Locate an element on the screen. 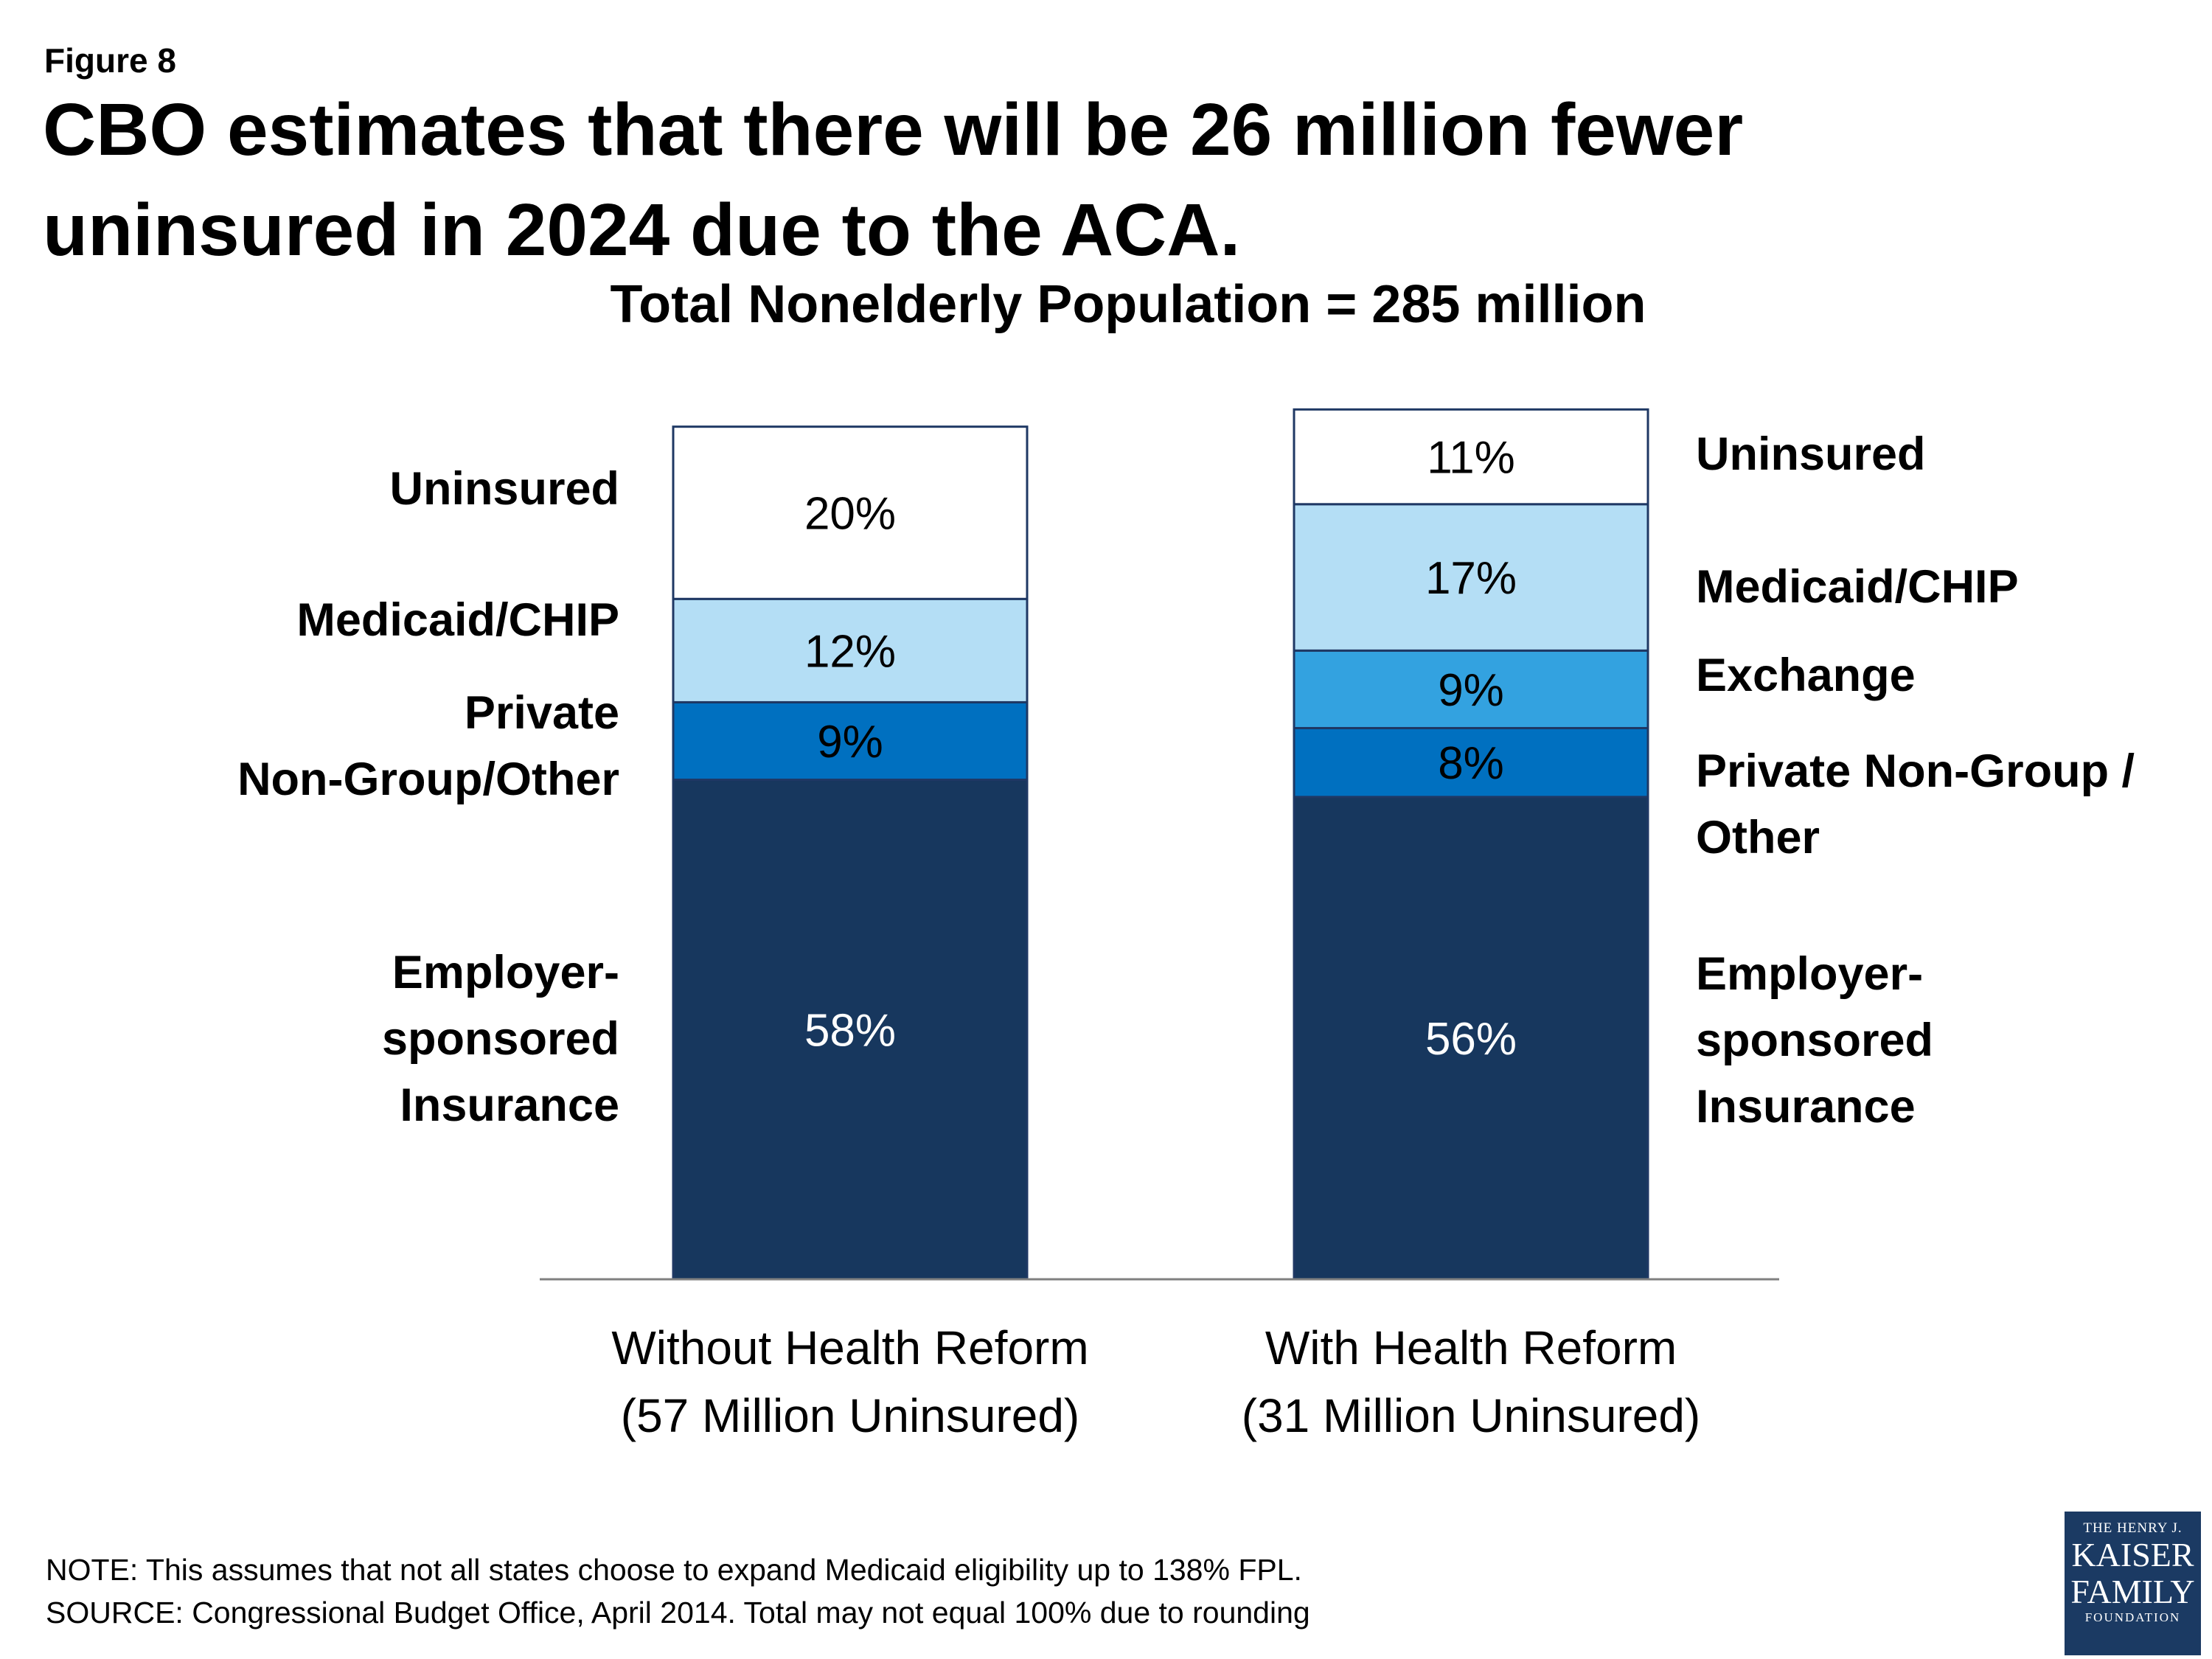 This screenshot has width=2212, height=1659. data-label-employer-sponsored-insurance: 56% is located at coordinates (1471, 1039).